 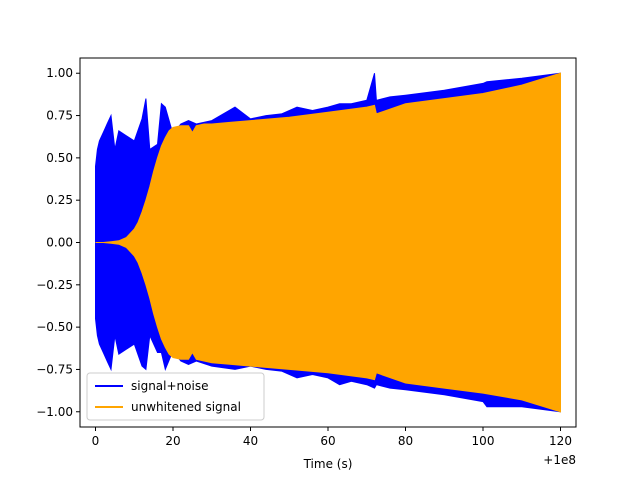 What do you see at coordinates (560, 441) in the screenshot?
I see `x-tick-label: 120` at bounding box center [560, 441].